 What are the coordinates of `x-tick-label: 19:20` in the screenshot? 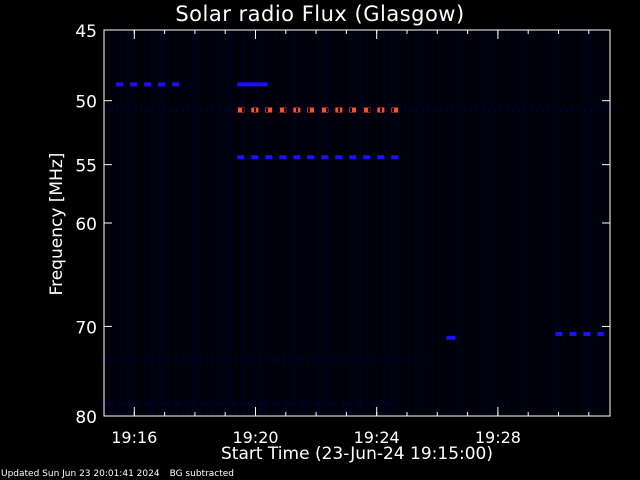 It's located at (255, 437).